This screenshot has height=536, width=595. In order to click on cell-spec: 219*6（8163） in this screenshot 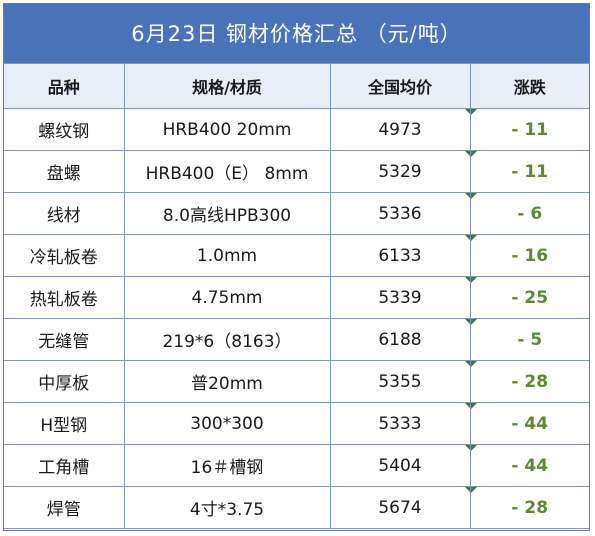, I will do `click(227, 339)`.